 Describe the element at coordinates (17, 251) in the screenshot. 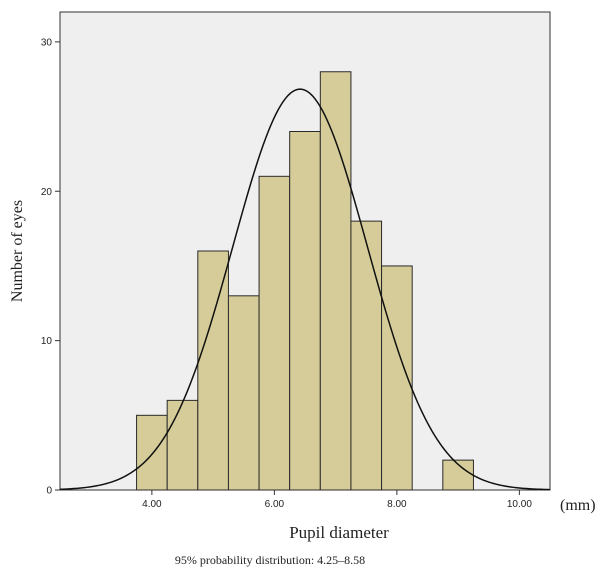

I see `y-axis-label: Number of eyes` at that location.